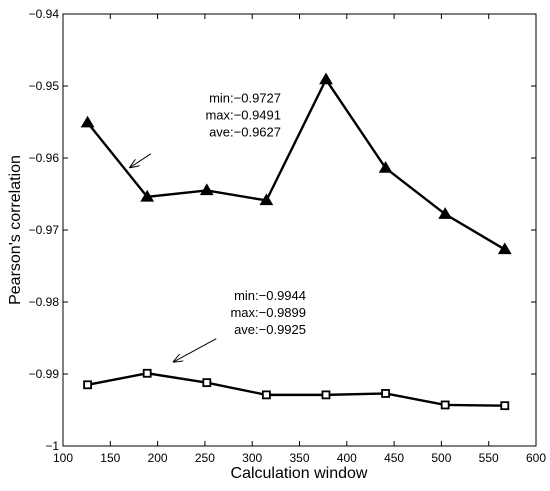 The image size is (550, 491). What do you see at coordinates (299, 458) in the screenshot?
I see `x-tick-label: 350` at bounding box center [299, 458].